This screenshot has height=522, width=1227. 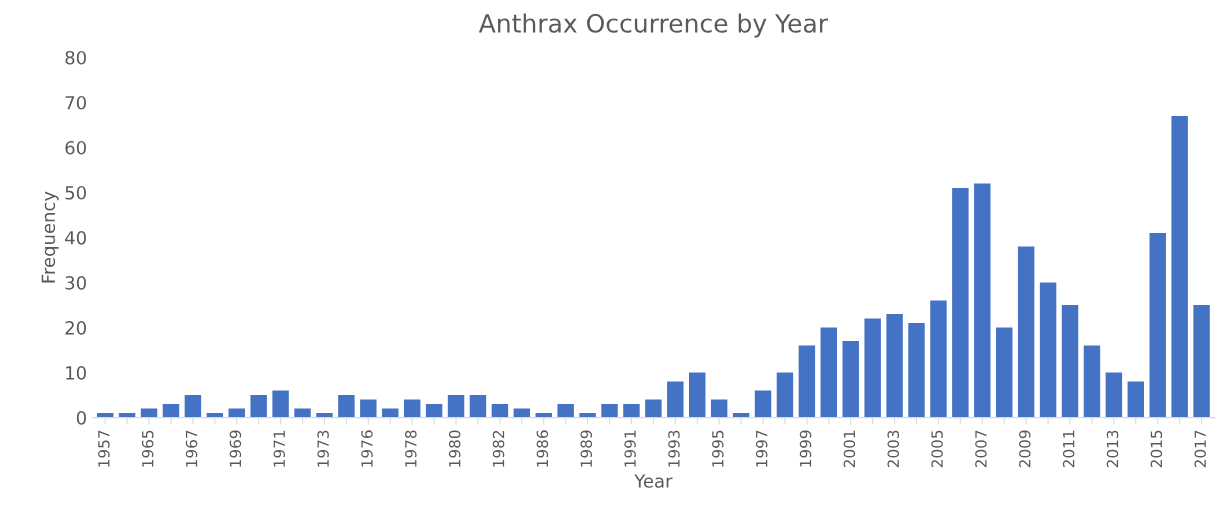 What do you see at coordinates (411, 448) in the screenshot?
I see `x-tick-label: 1978` at bounding box center [411, 448].